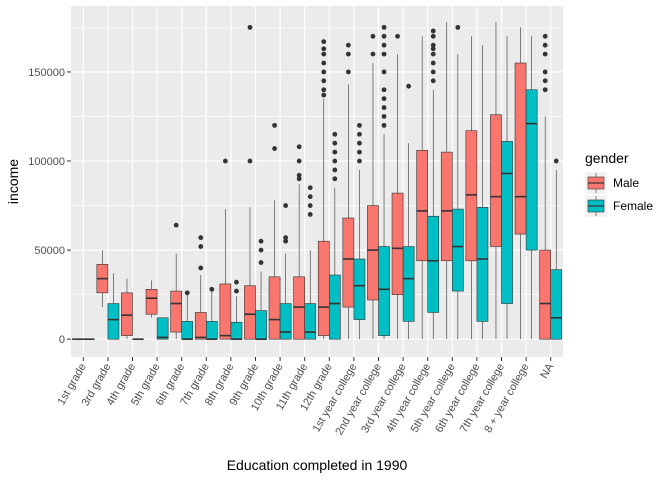  Describe the element at coordinates (619, 183) in the screenshot. I see `legend: gender Male Female` at that location.